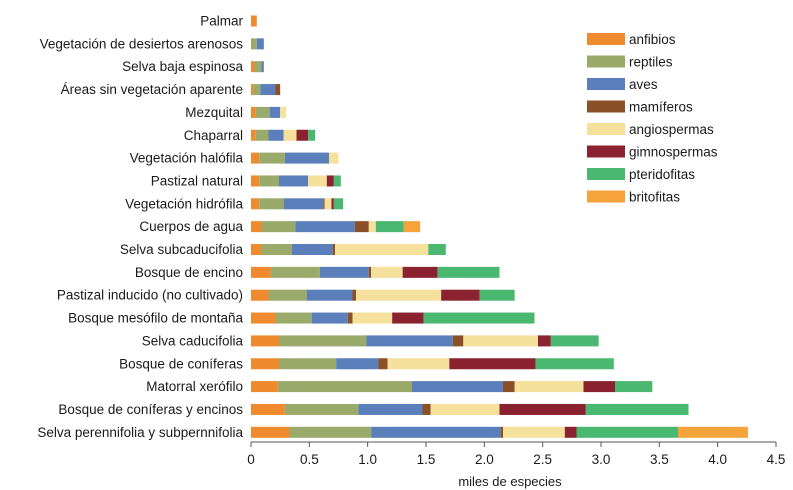  Describe the element at coordinates (197, 180) in the screenshot. I see `category-label: Pastizal natural` at that location.